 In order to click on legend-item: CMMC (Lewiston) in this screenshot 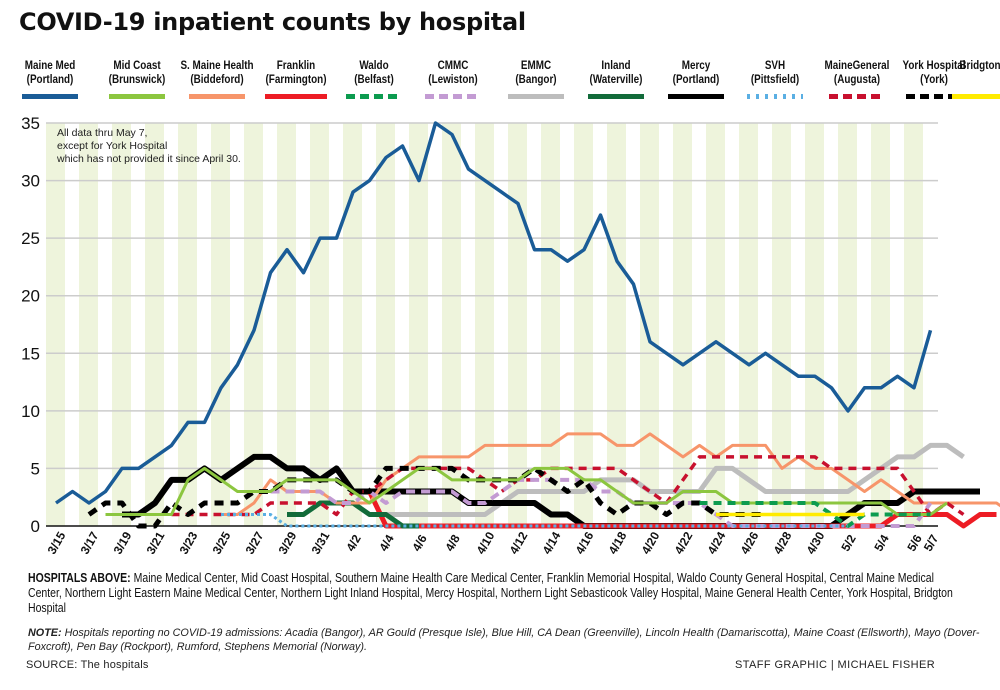, I will do `click(453, 79)`.